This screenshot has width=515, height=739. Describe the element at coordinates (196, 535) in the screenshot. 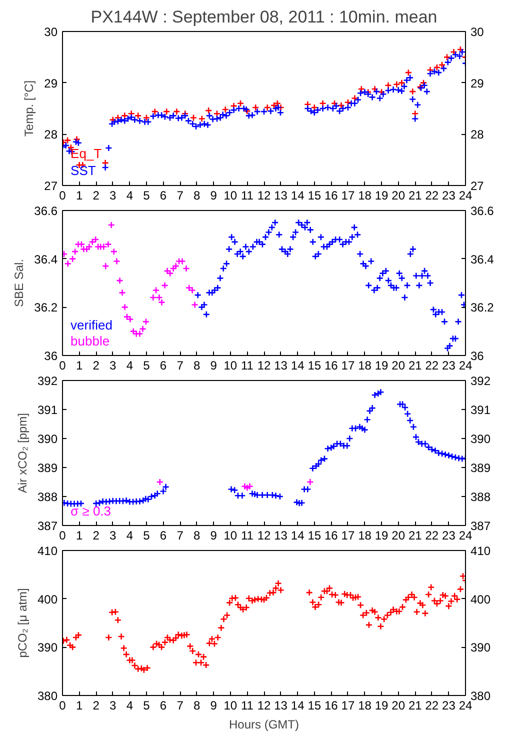

I see `x-tick-label: 8` at that location.